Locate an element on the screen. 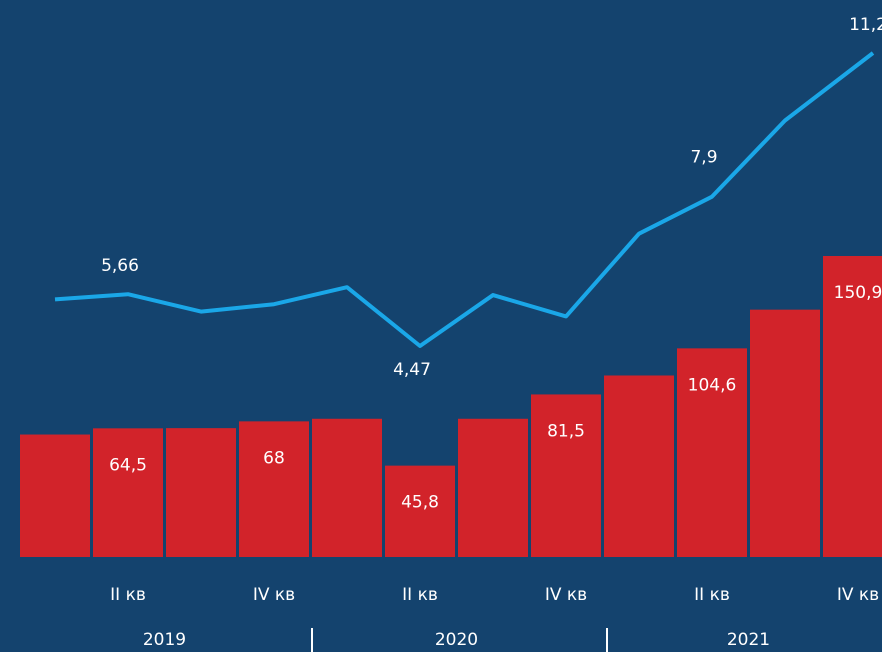 Image resolution: width=882 pixels, height=652 pixels. bar-label: 150,9 is located at coordinates (858, 293).